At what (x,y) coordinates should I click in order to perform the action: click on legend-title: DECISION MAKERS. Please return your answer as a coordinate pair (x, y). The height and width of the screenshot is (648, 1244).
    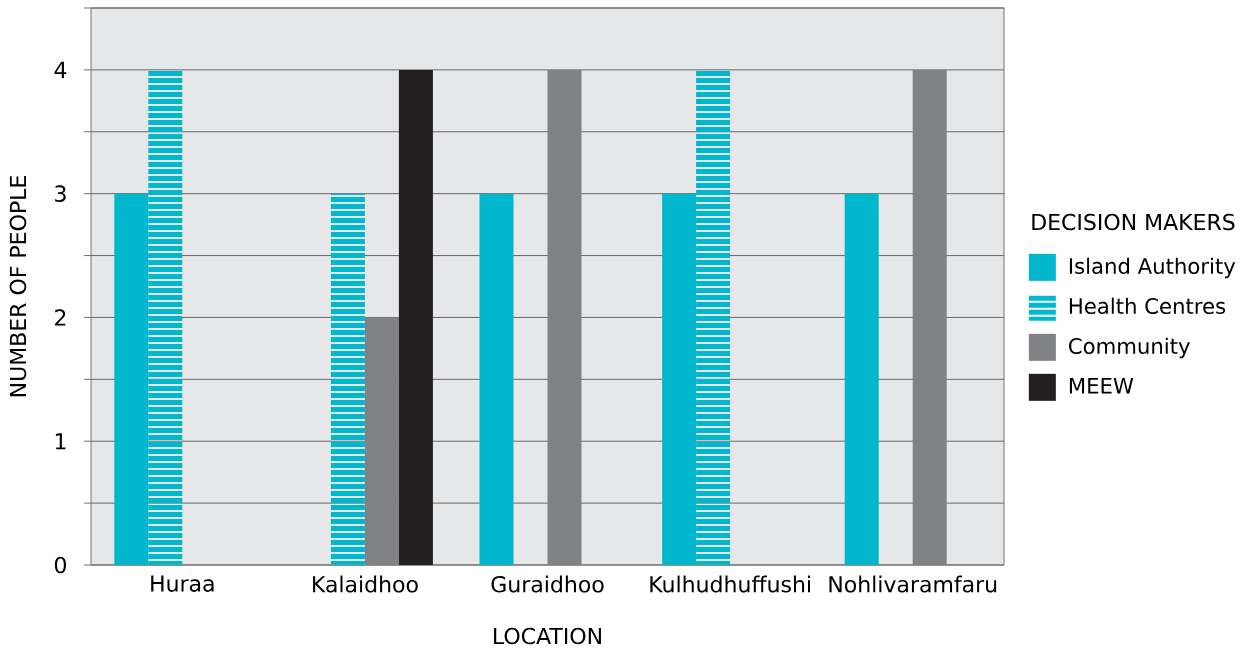
    Looking at the image, I should click on (1133, 222).